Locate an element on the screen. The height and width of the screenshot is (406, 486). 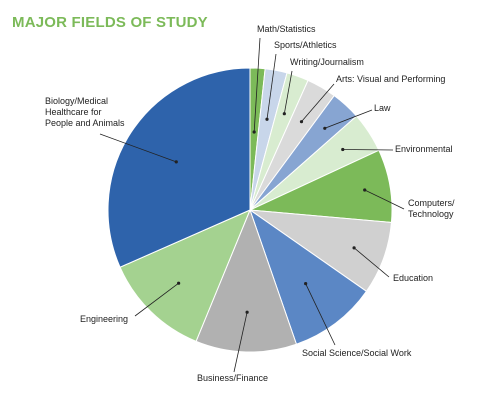
slice-label-arts-visual-and-performing: Arts: Visual and Performing is located at coordinates (390, 79).